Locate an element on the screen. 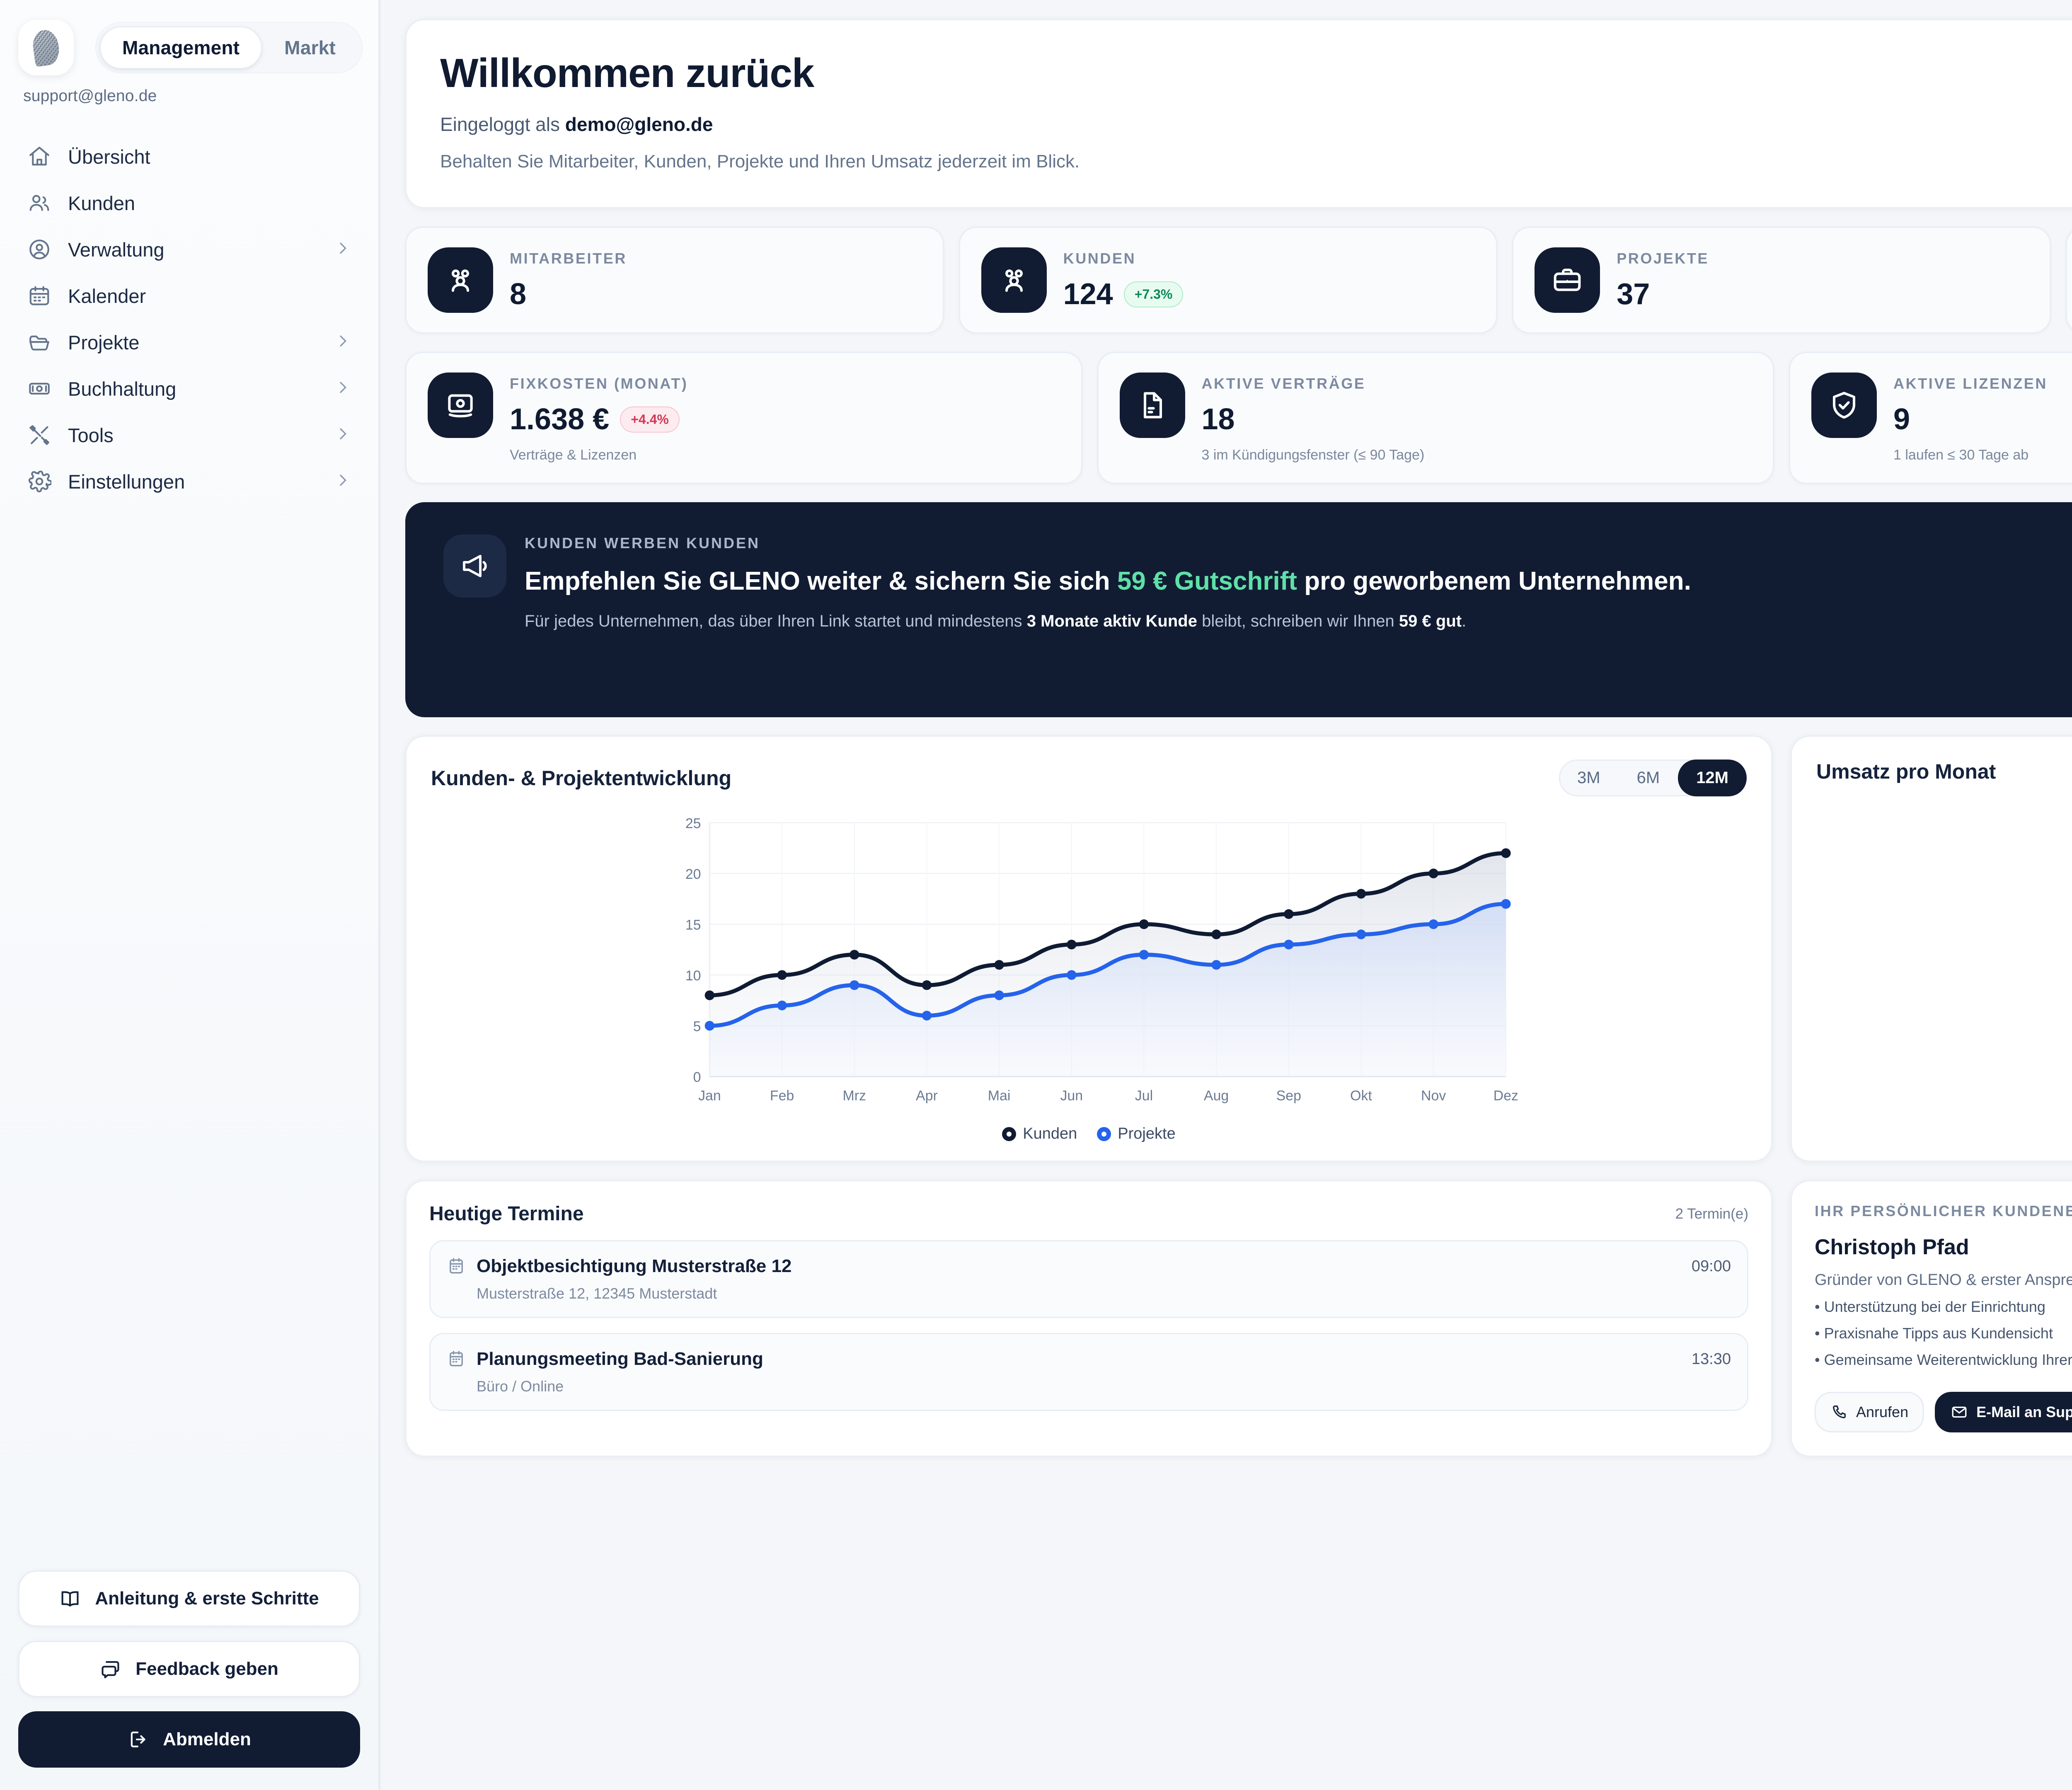 The width and height of the screenshot is (2072, 1790). svg-text: Apr is located at coordinates (927, 1096).